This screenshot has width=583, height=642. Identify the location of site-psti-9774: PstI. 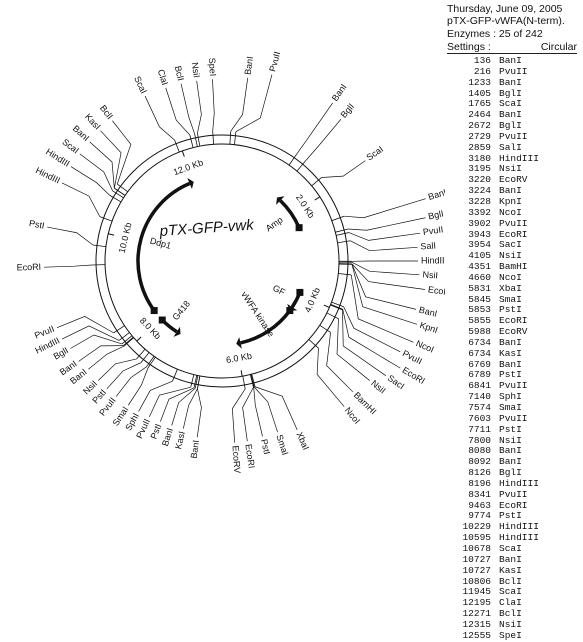
(67, 232).